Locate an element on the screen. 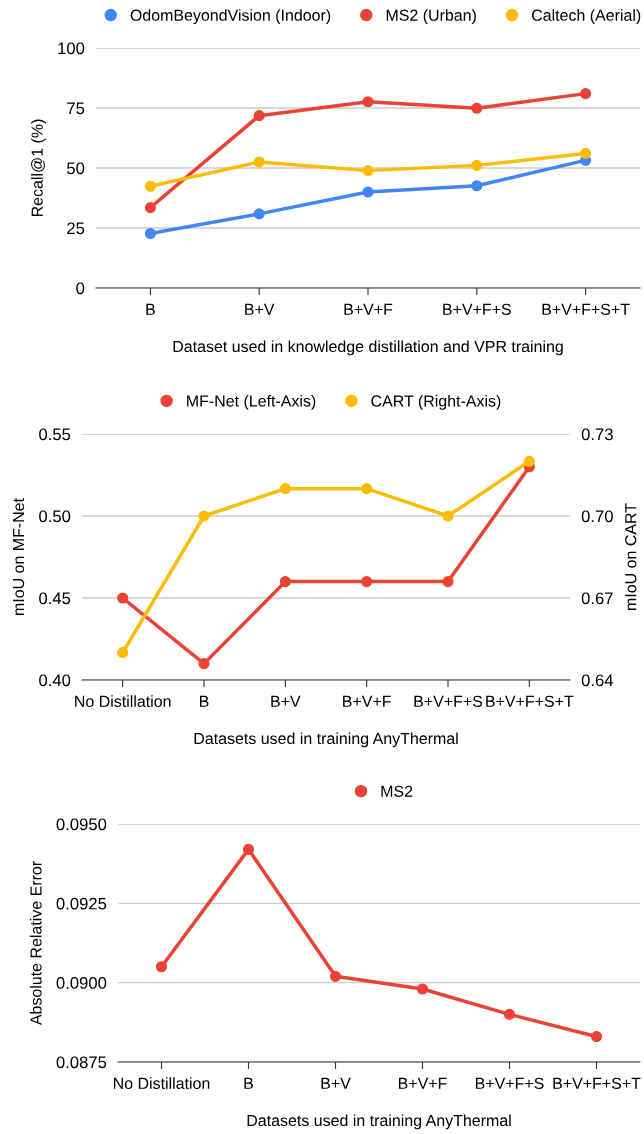 Image resolution: width=644 pixels, height=1134 pixels. y-tick-label: 50 is located at coordinates (76, 168).